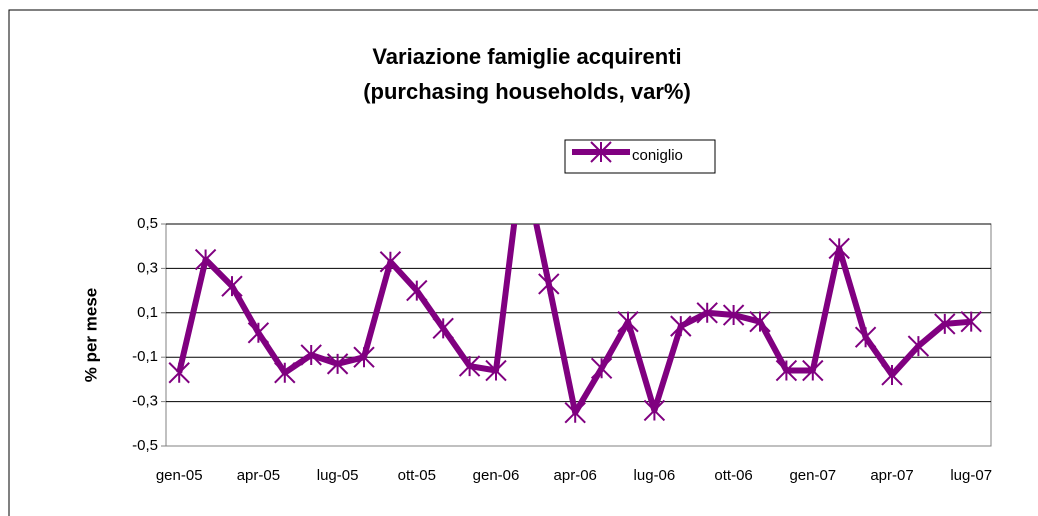  What do you see at coordinates (655, 475) in the screenshot?
I see `x-tick-label: lug-06` at bounding box center [655, 475].